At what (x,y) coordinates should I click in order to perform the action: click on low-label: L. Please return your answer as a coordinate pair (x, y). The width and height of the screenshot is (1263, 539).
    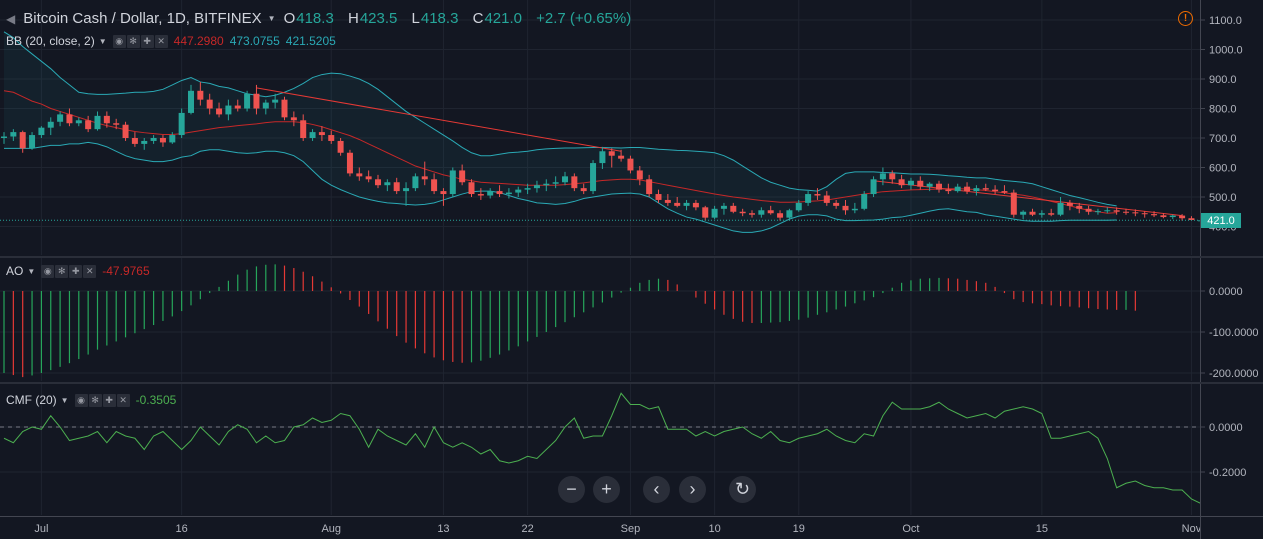
    Looking at the image, I should click on (415, 18).